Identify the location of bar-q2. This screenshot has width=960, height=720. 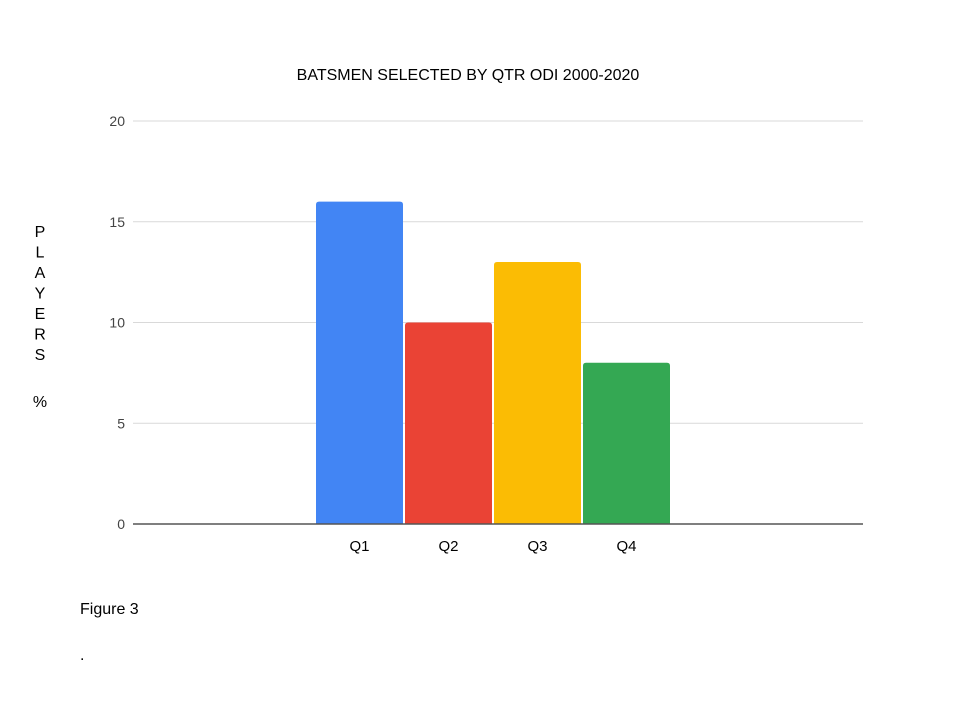
(448, 423).